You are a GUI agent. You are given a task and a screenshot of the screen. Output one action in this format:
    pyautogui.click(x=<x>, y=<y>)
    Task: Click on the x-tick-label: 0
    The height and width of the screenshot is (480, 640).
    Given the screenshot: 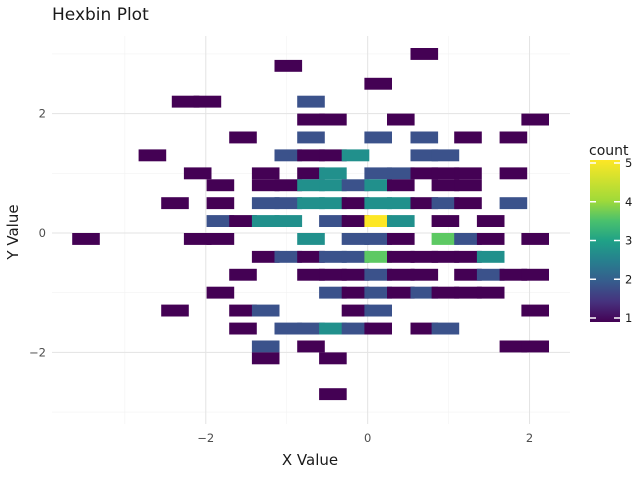 What is the action you would take?
    pyautogui.click(x=367, y=438)
    